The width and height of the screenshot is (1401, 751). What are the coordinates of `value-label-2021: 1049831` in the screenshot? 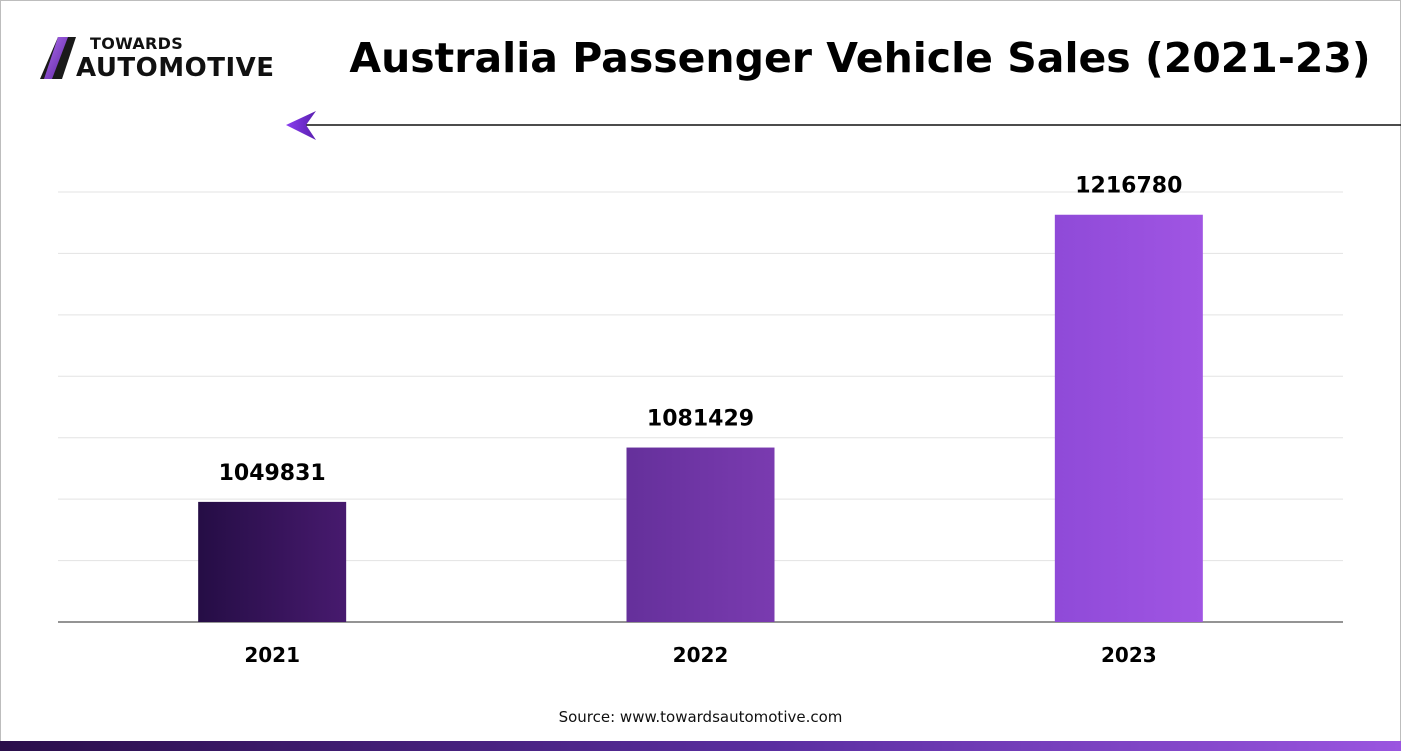 It's located at (272, 473).